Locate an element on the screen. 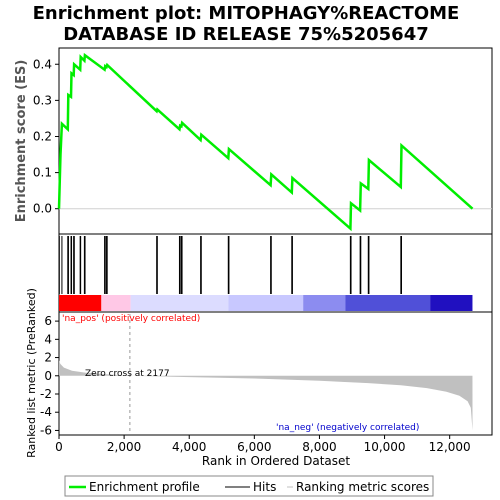 The width and height of the screenshot is (500, 500). es-y-axis: 0.0 0.1 0.2 0.3 0.4 is located at coordinates (46, 136).